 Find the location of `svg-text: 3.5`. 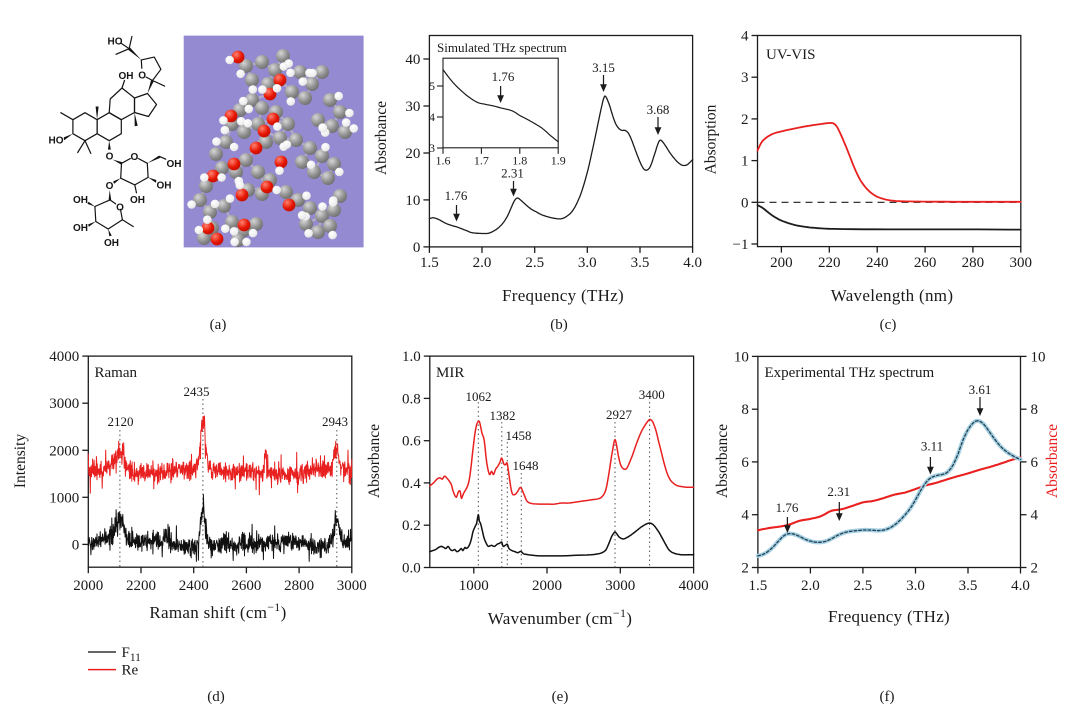

svg-text: 3.5 is located at coordinates (968, 586).